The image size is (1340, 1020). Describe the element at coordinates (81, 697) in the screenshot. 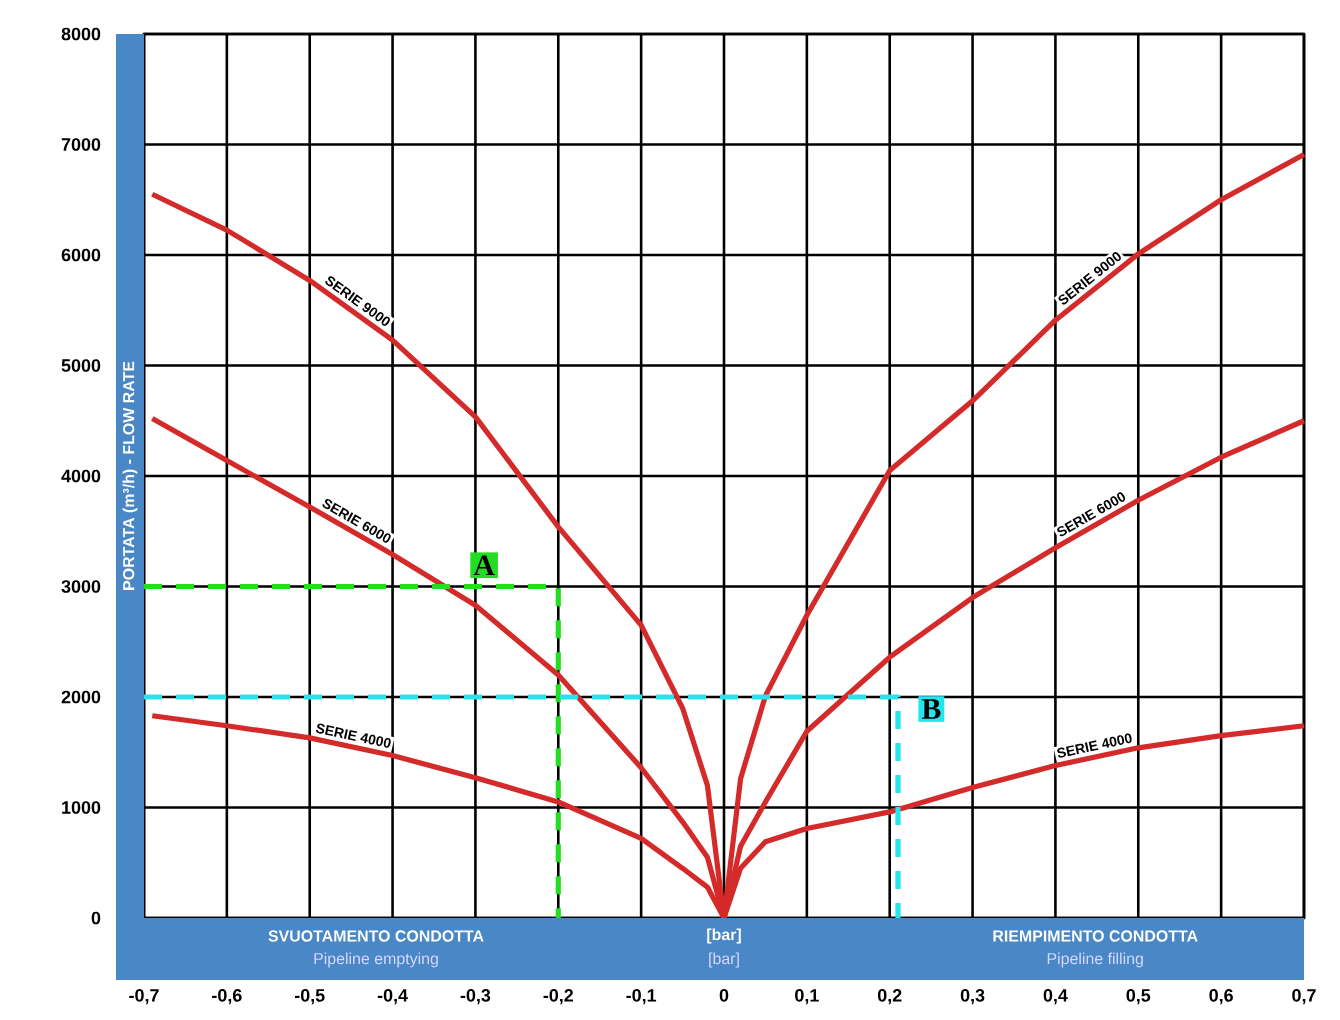

I see `y-tick-label: 2000` at that location.